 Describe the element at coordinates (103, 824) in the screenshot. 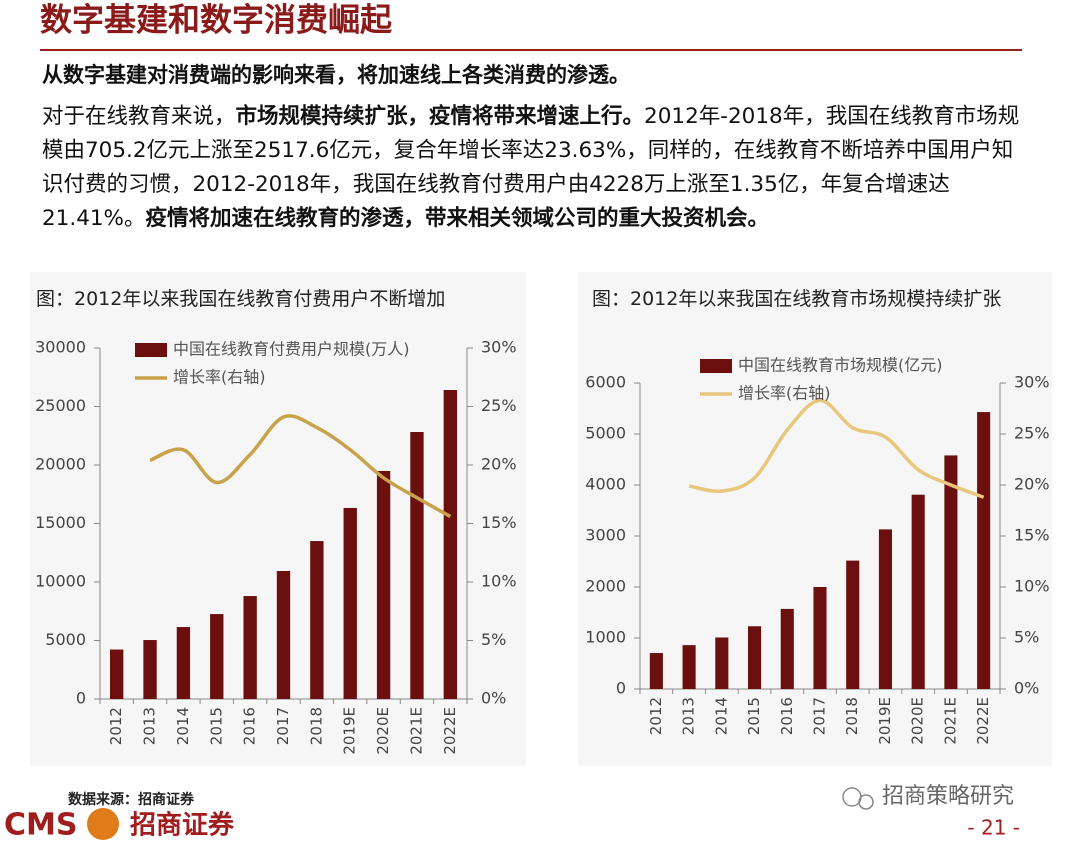

I see `logo-icon` at that location.